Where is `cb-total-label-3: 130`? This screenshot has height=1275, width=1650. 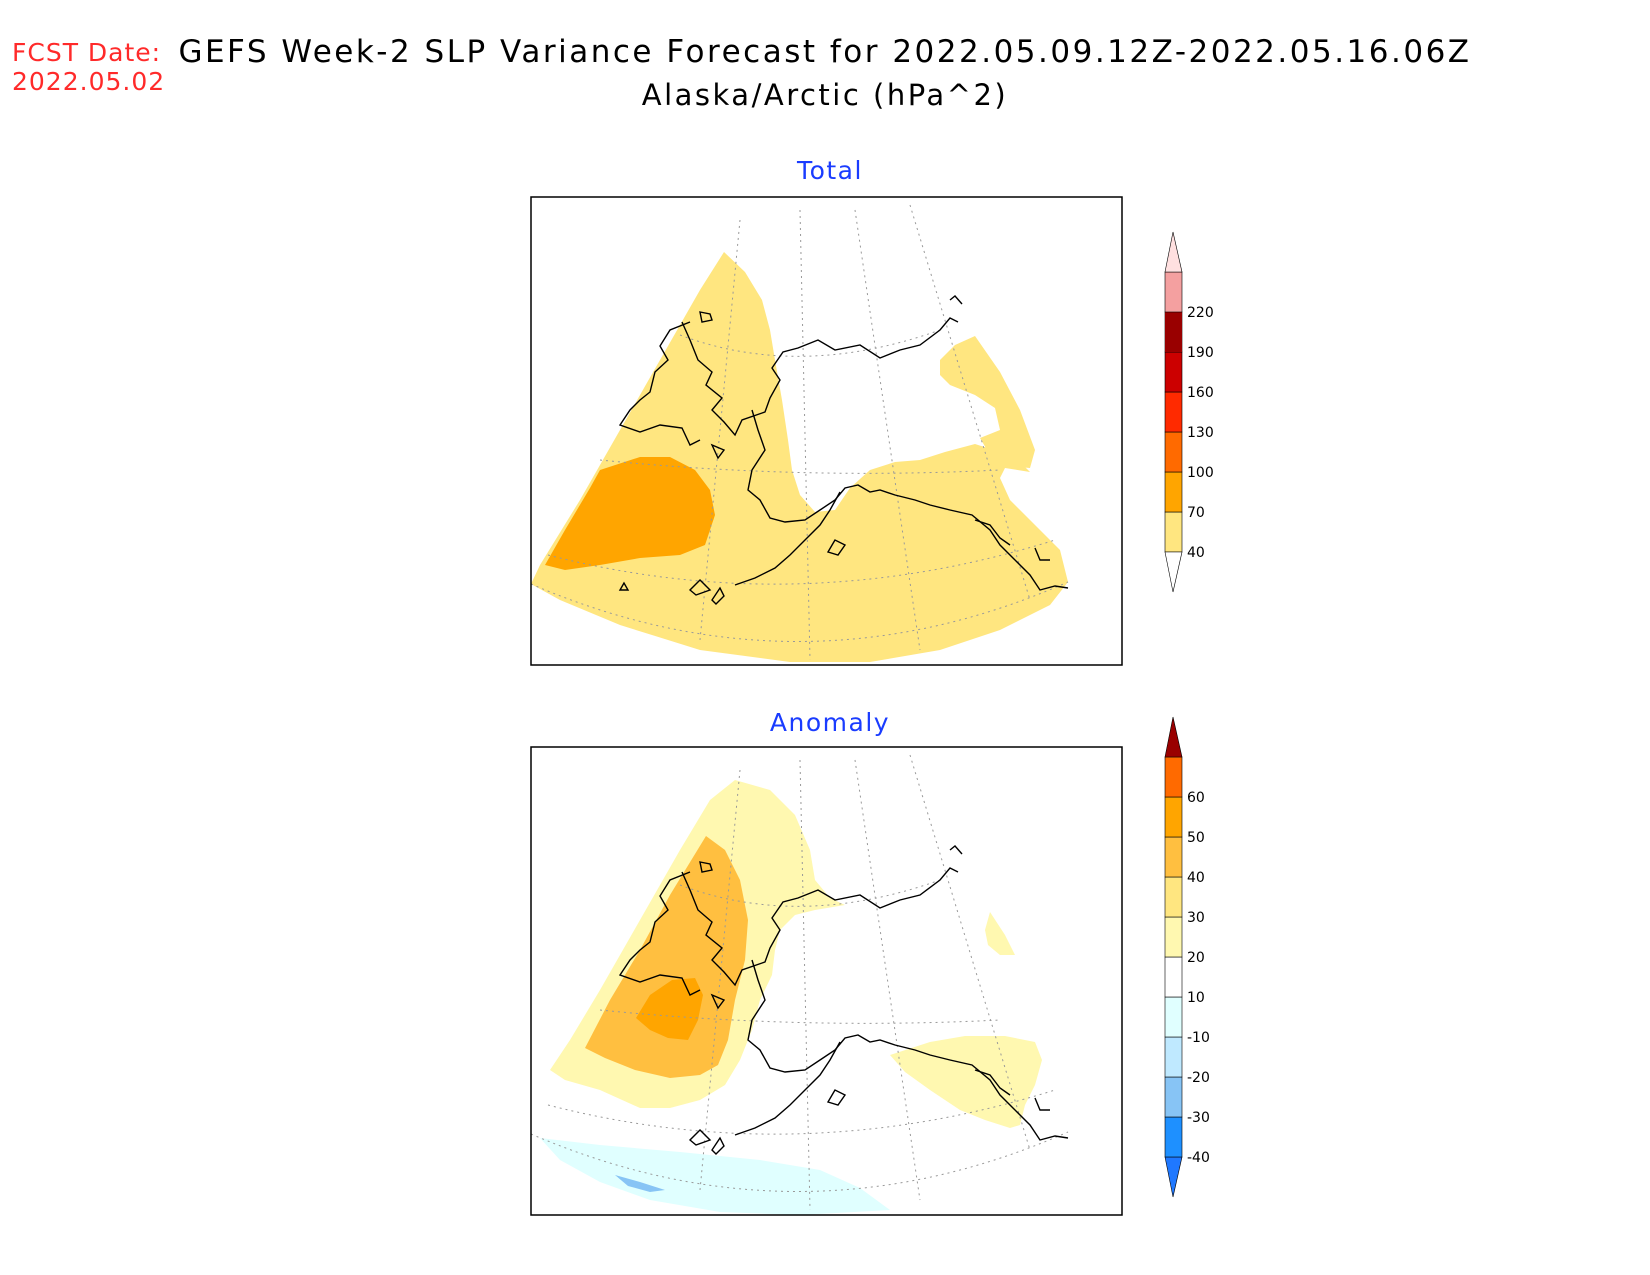 cb-total-label-3: 130 is located at coordinates (1200, 433).